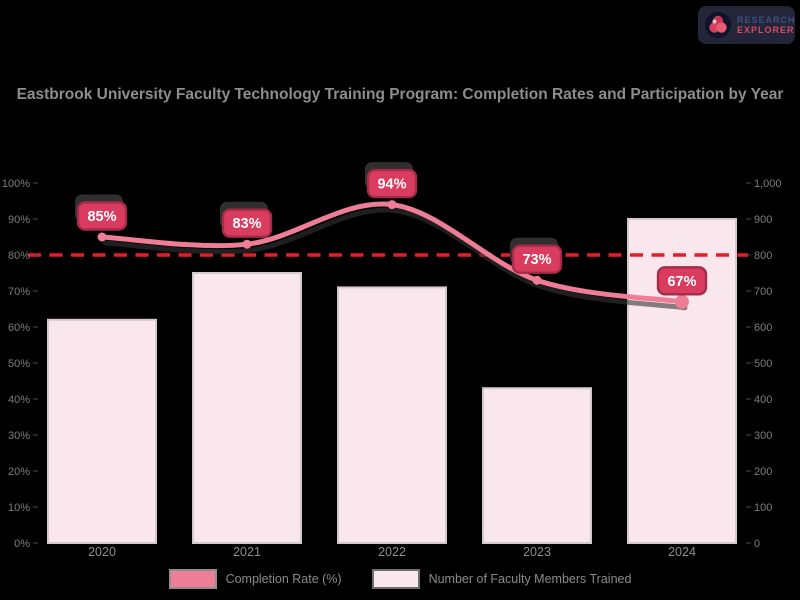  I want to click on legend-label: Number of Faculty Members Trained, so click(530, 579).